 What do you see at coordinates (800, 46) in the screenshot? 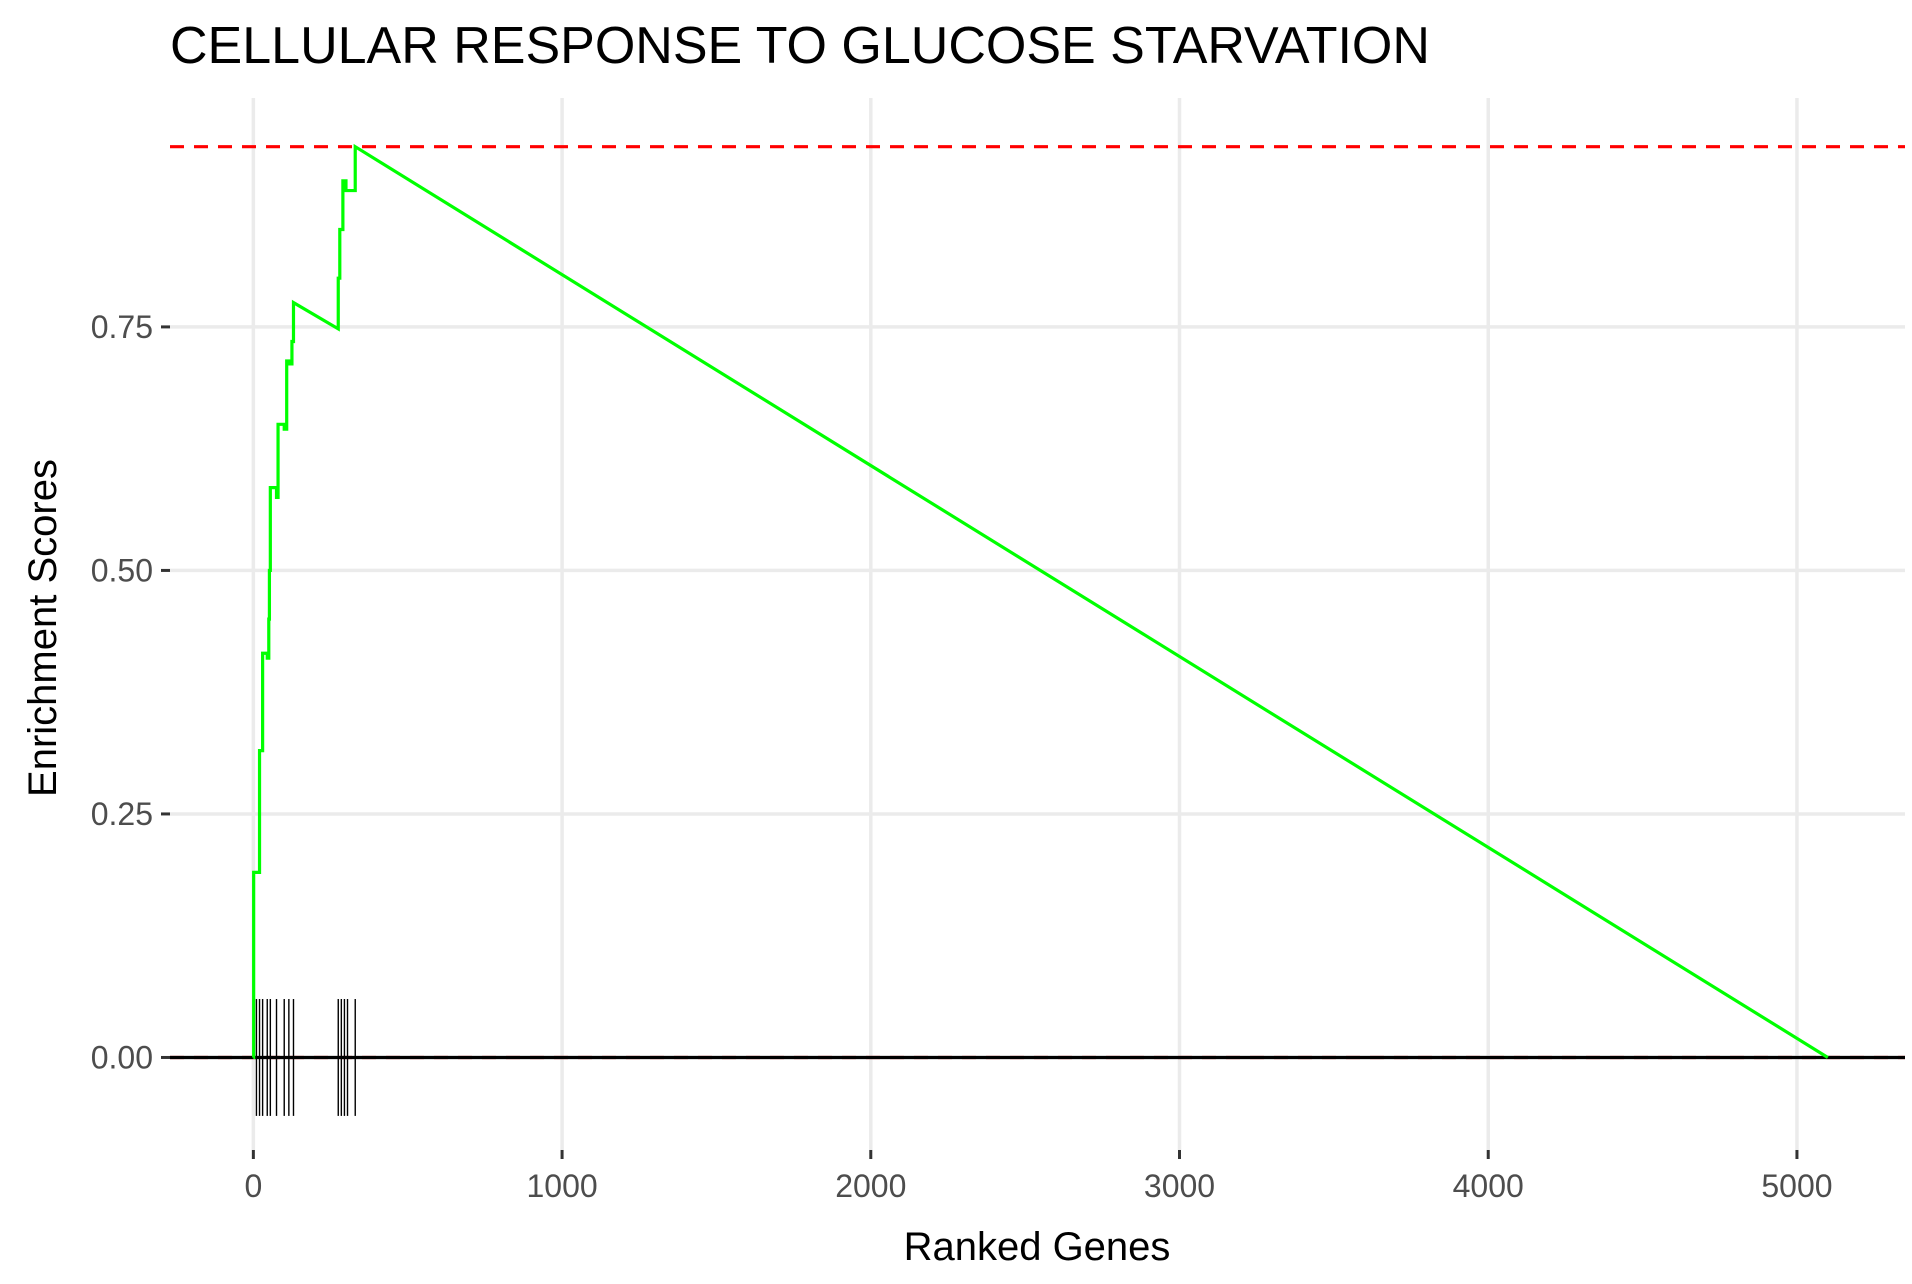
I see `chart-title: CELLULAR RESPONSE TO GLUCOSE STARVATION` at bounding box center [800, 46].